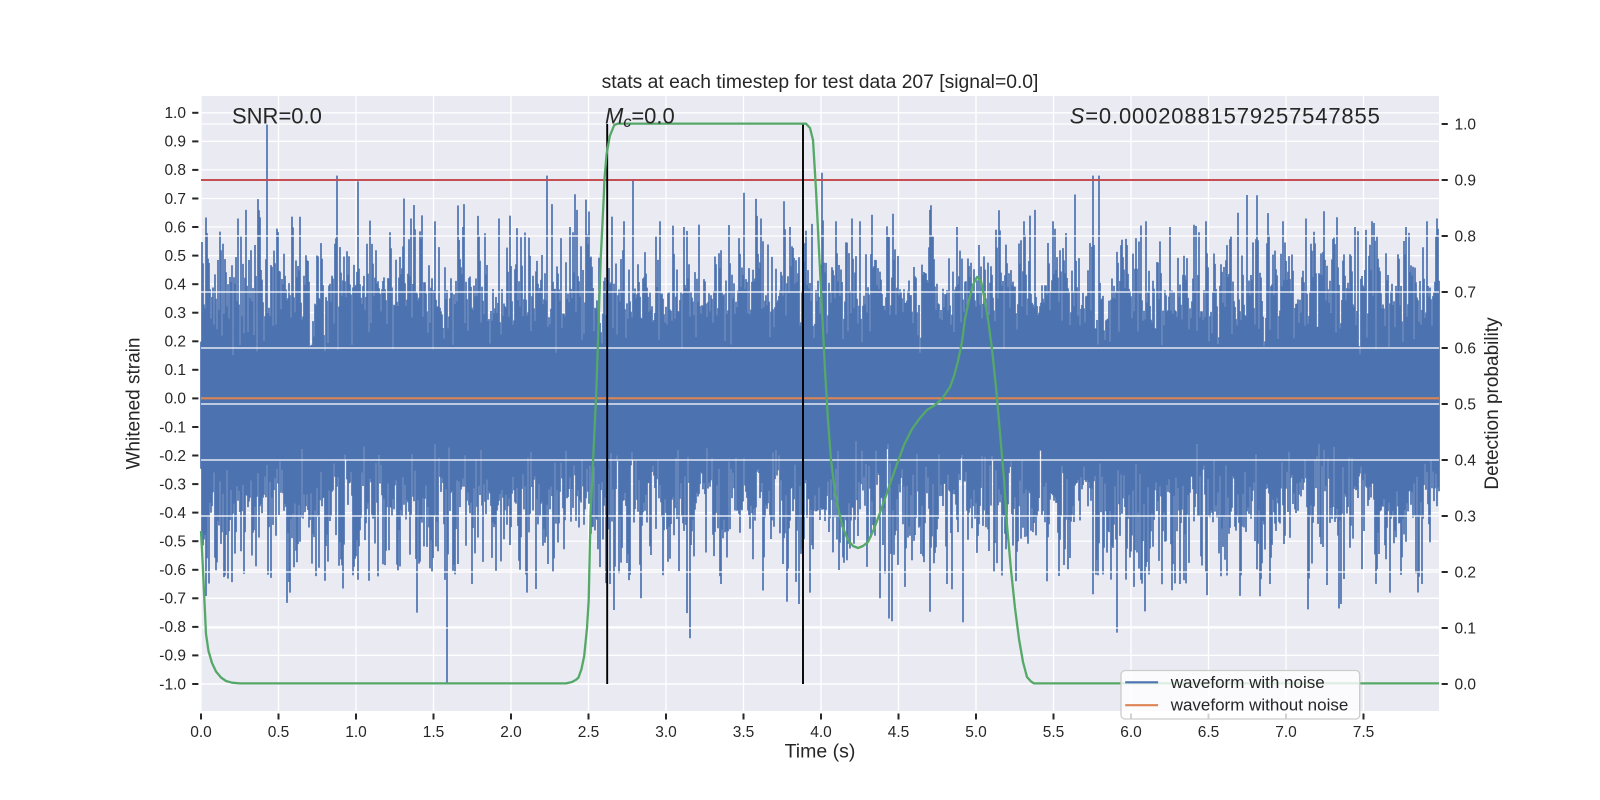 This screenshot has width=1600, height=800. What do you see at coordinates (1247, 682) in the screenshot?
I see `svg-text: waveform with noise` at bounding box center [1247, 682].